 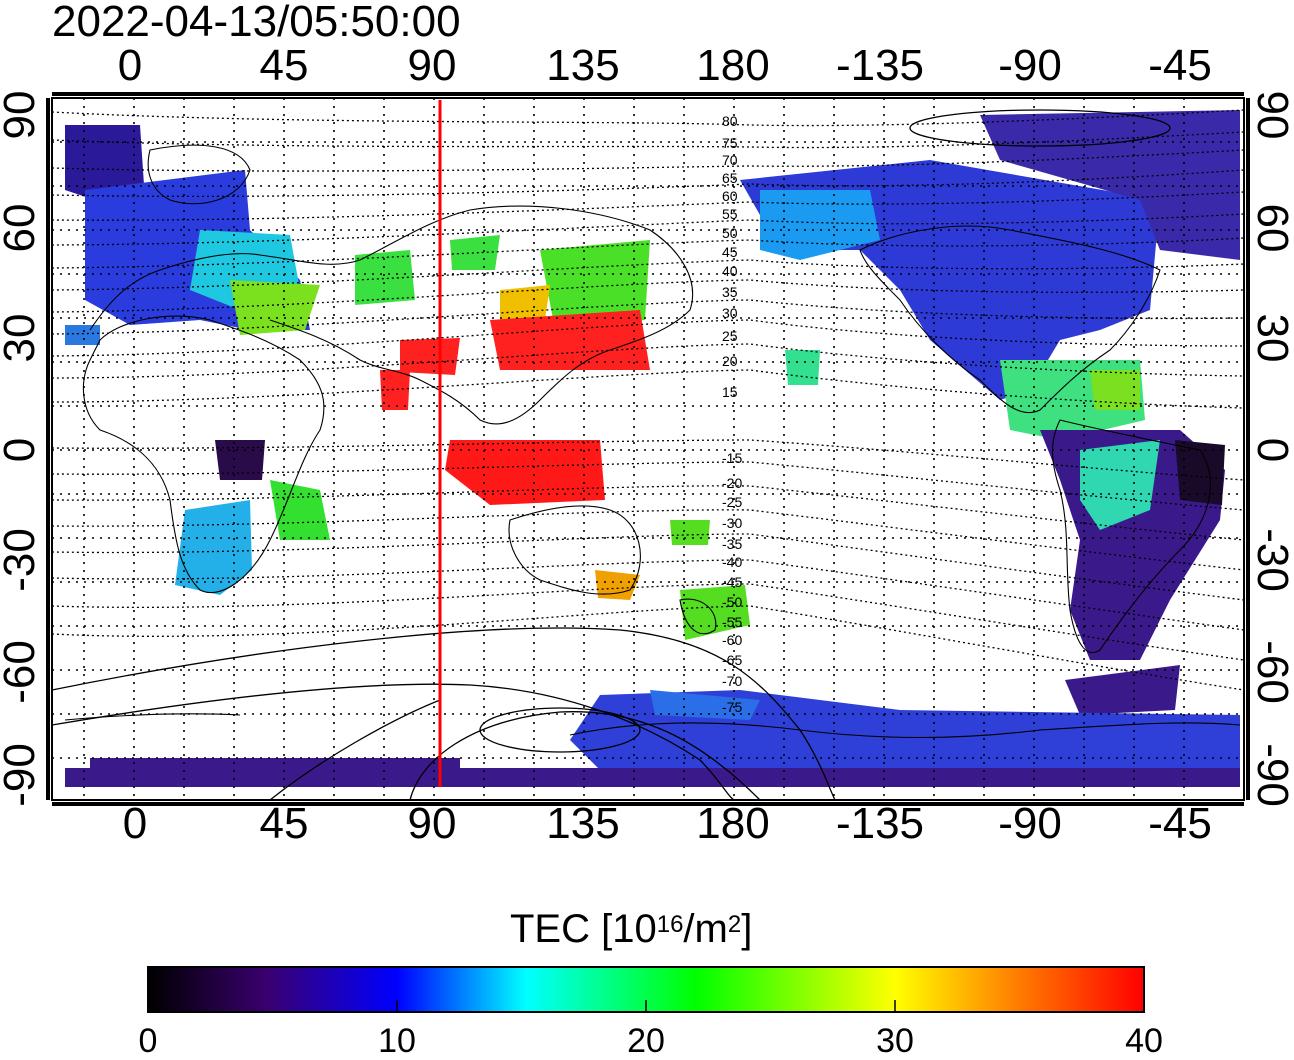 What do you see at coordinates (880, 65) in the screenshot?
I see `top-axis-label: -135` at bounding box center [880, 65].